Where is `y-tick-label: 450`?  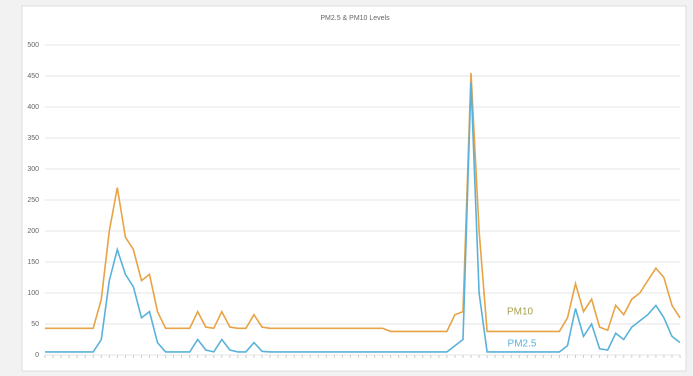
y-tick-label: 450 is located at coordinates (33, 76).